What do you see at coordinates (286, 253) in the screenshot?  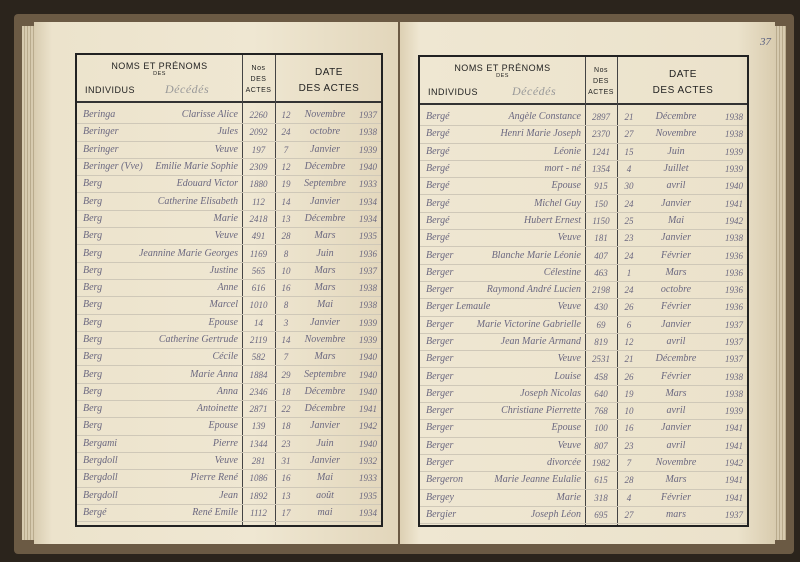 I see `cell-day: 8` at bounding box center [286, 253].